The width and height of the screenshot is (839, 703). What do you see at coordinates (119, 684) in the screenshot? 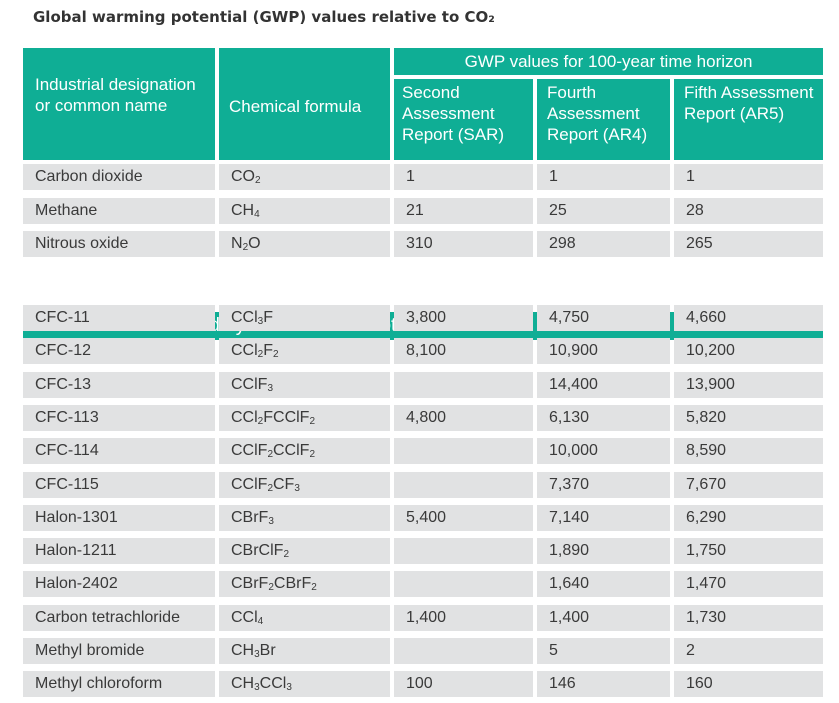
I see `cell-name: Methyl chloroform` at bounding box center [119, 684].